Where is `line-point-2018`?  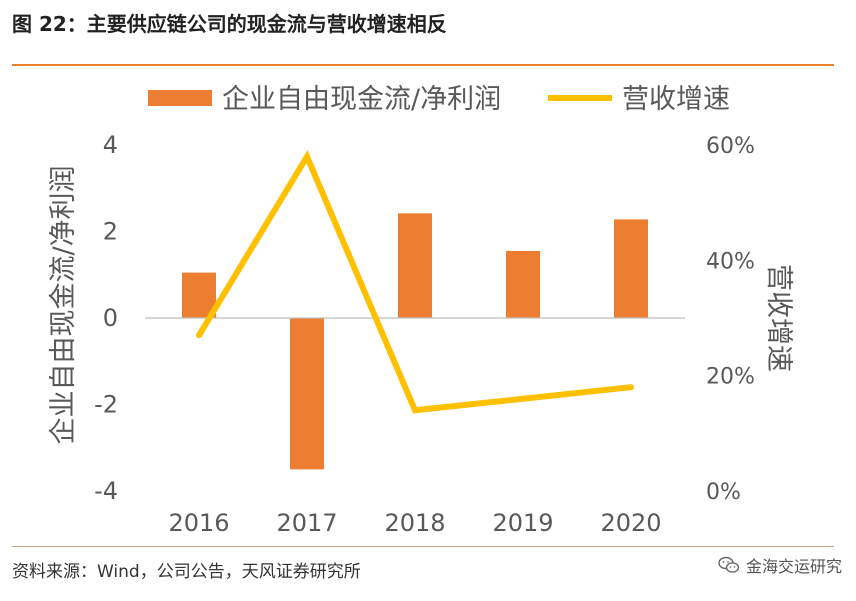
line-point-2018 is located at coordinates (415, 410).